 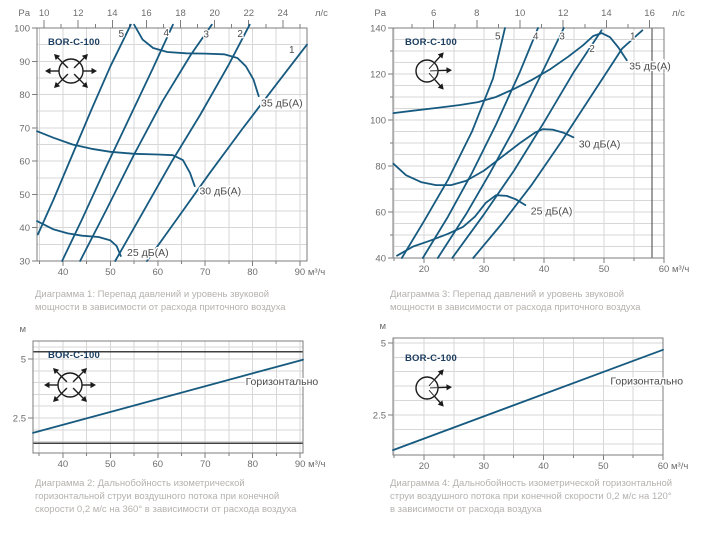 What do you see at coordinates (283, 13) in the screenshot?
I see `x-top-tick-label: 24` at bounding box center [283, 13].